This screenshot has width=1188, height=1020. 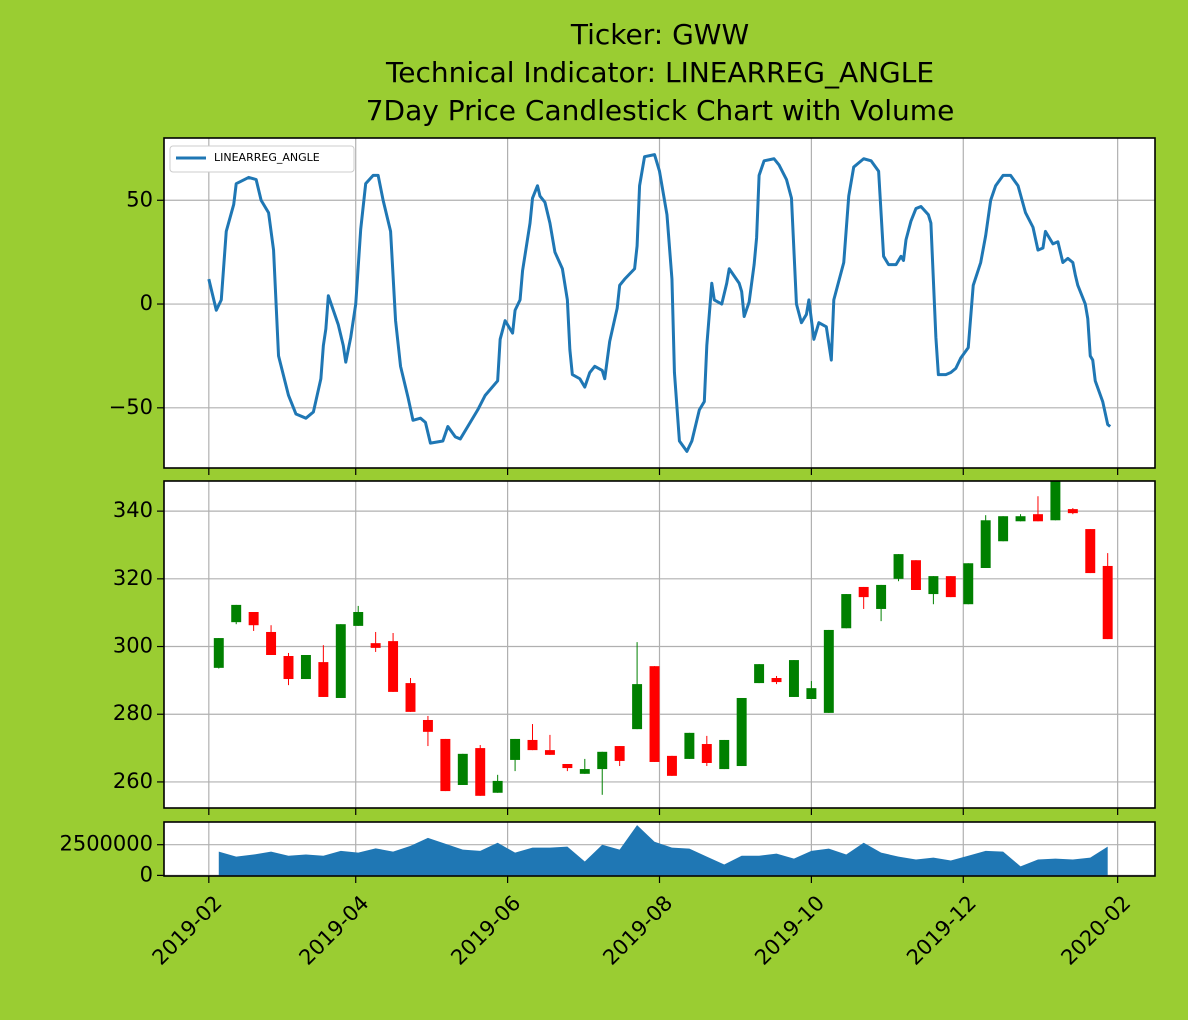 I want to click on chart-title: Technical Indicator: LINEARREG_ANGLE, so click(x=659, y=72).